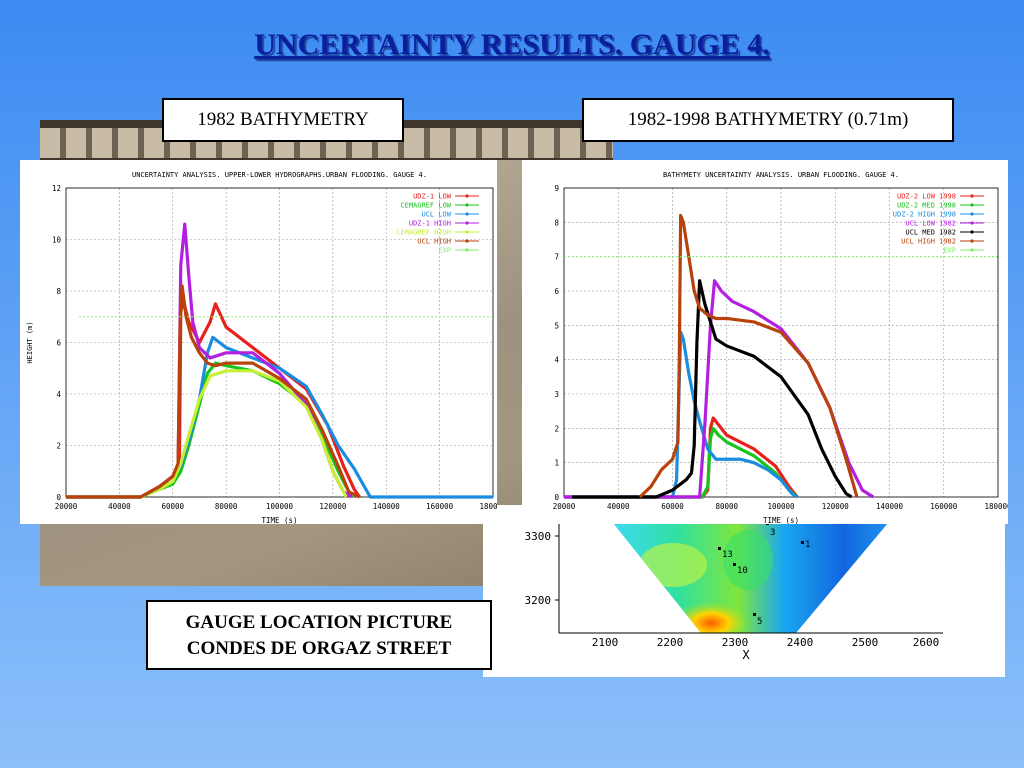  I want to click on chart-0-ytick-label: 10, so click(57, 240).